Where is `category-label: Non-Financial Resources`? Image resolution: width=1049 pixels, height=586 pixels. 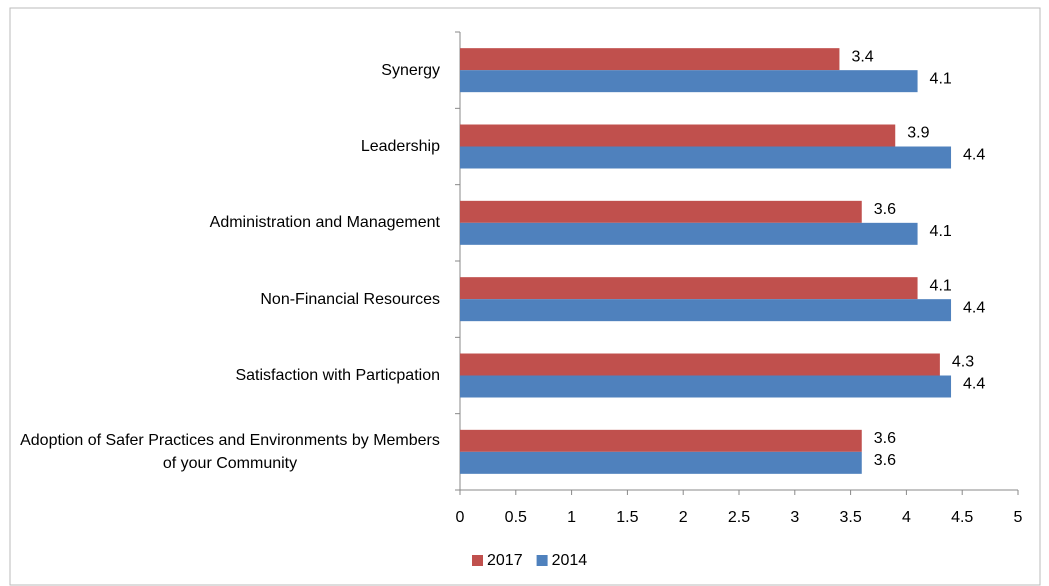
category-label: Non-Financial Resources is located at coordinates (230, 299).